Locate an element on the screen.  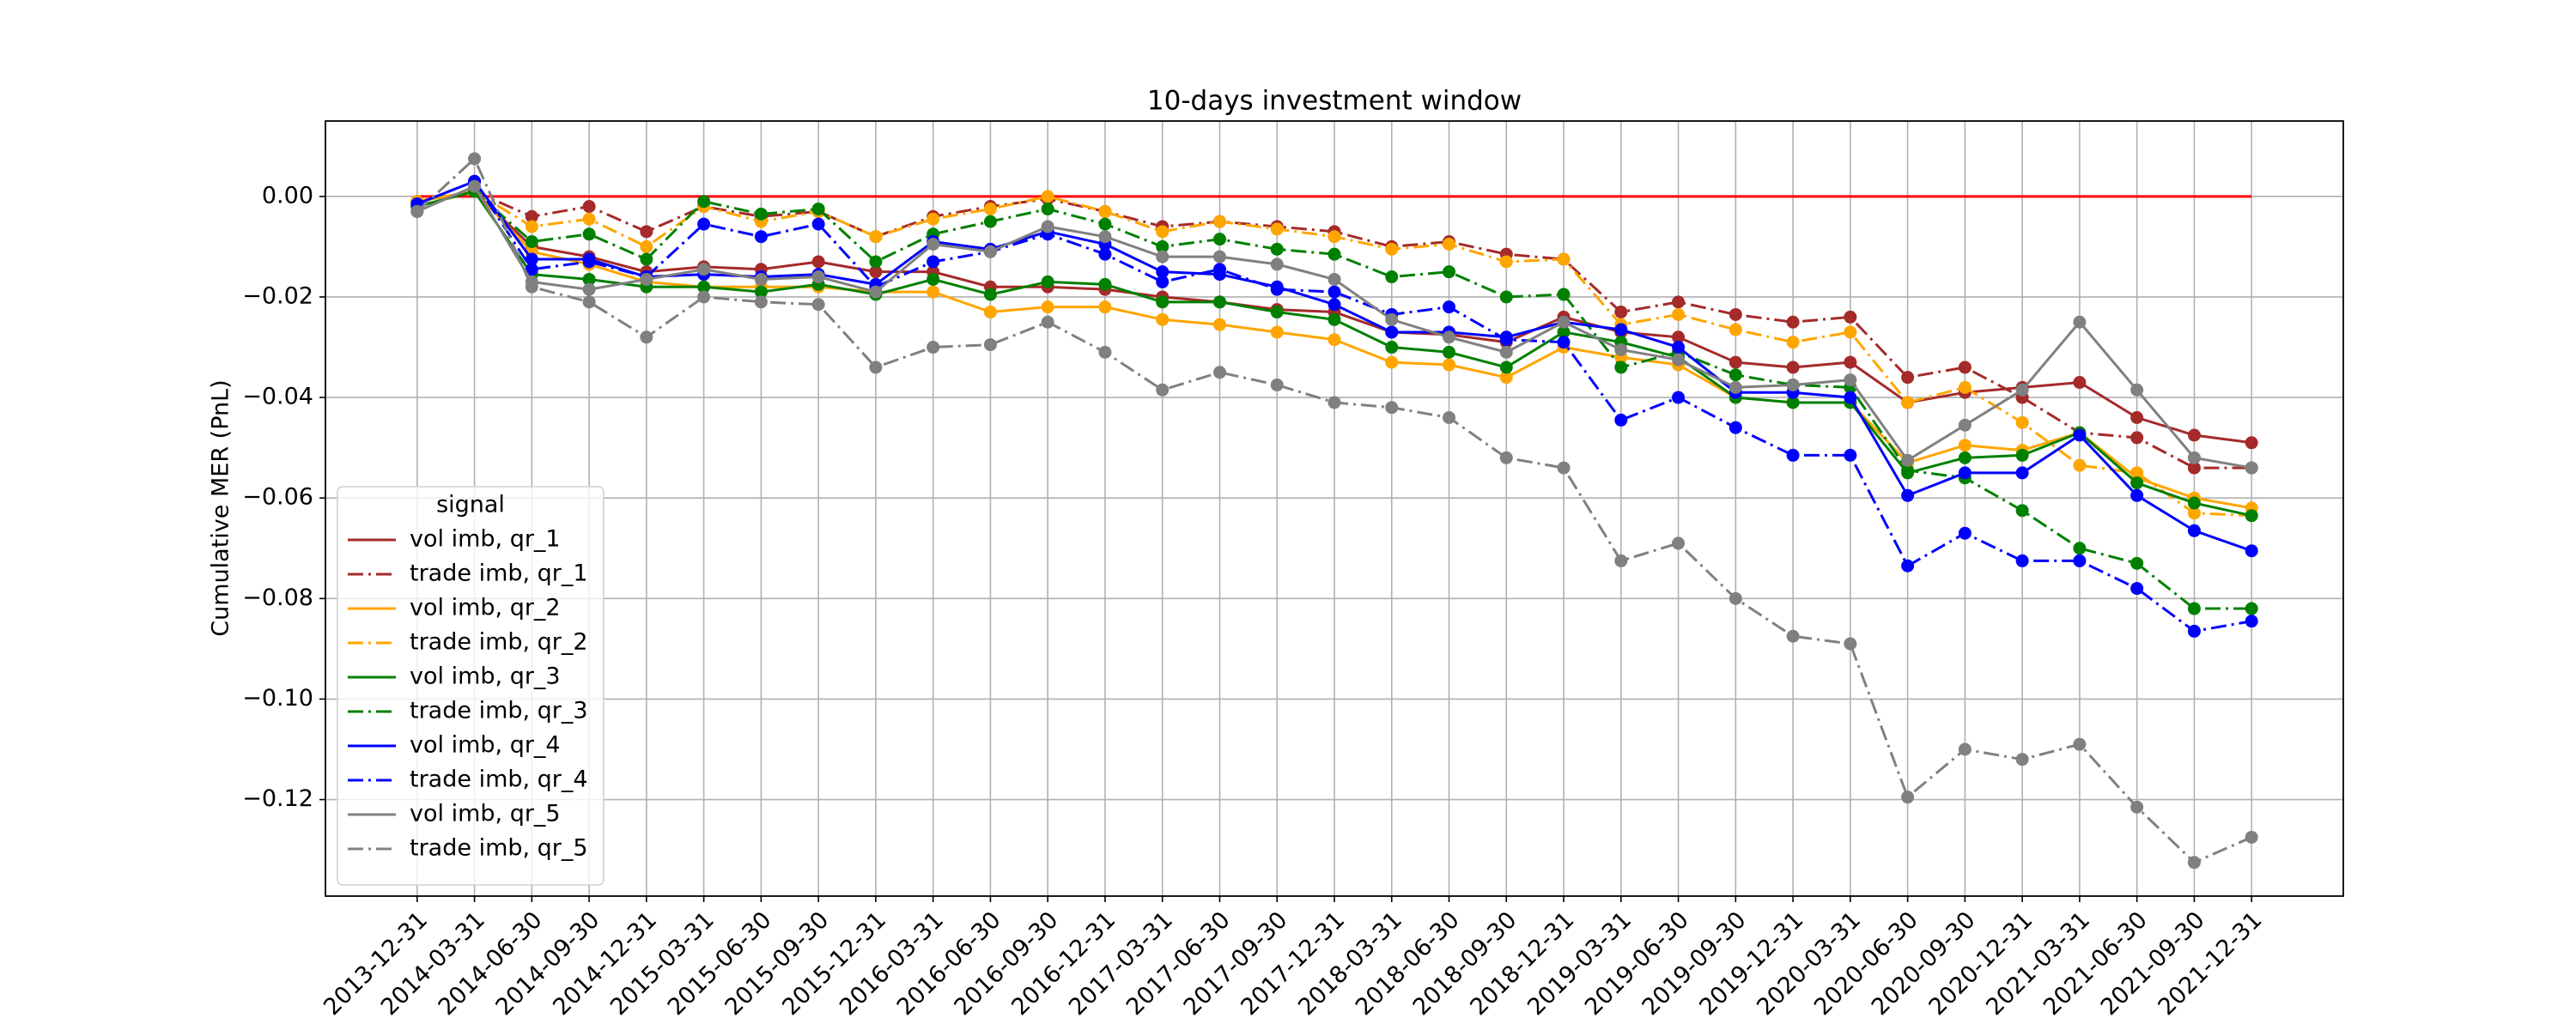
y-tick-label: −0.04 is located at coordinates (278, 397).